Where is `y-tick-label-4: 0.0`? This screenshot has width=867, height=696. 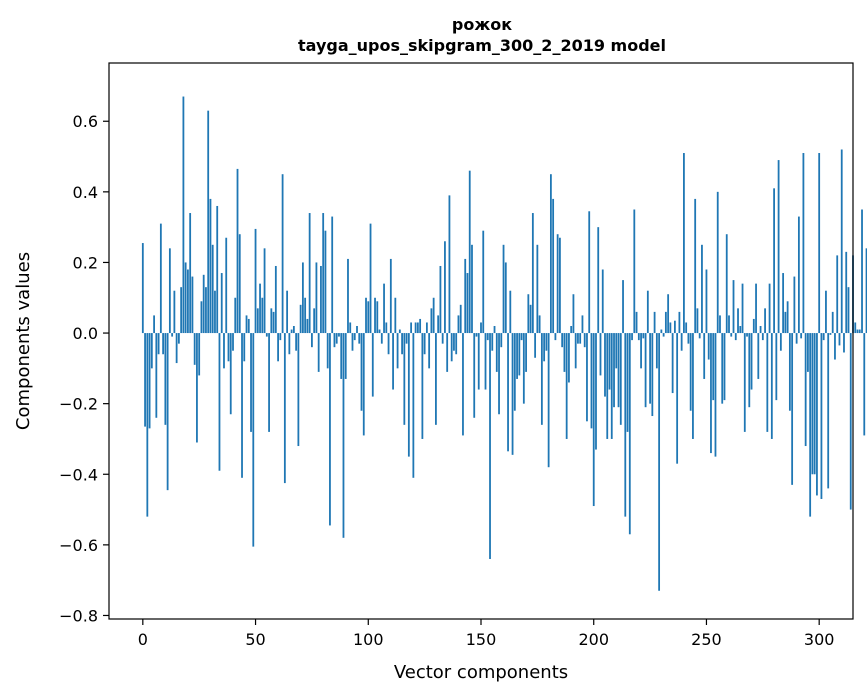
y-tick-label-4: 0.0 is located at coordinates (85, 333).